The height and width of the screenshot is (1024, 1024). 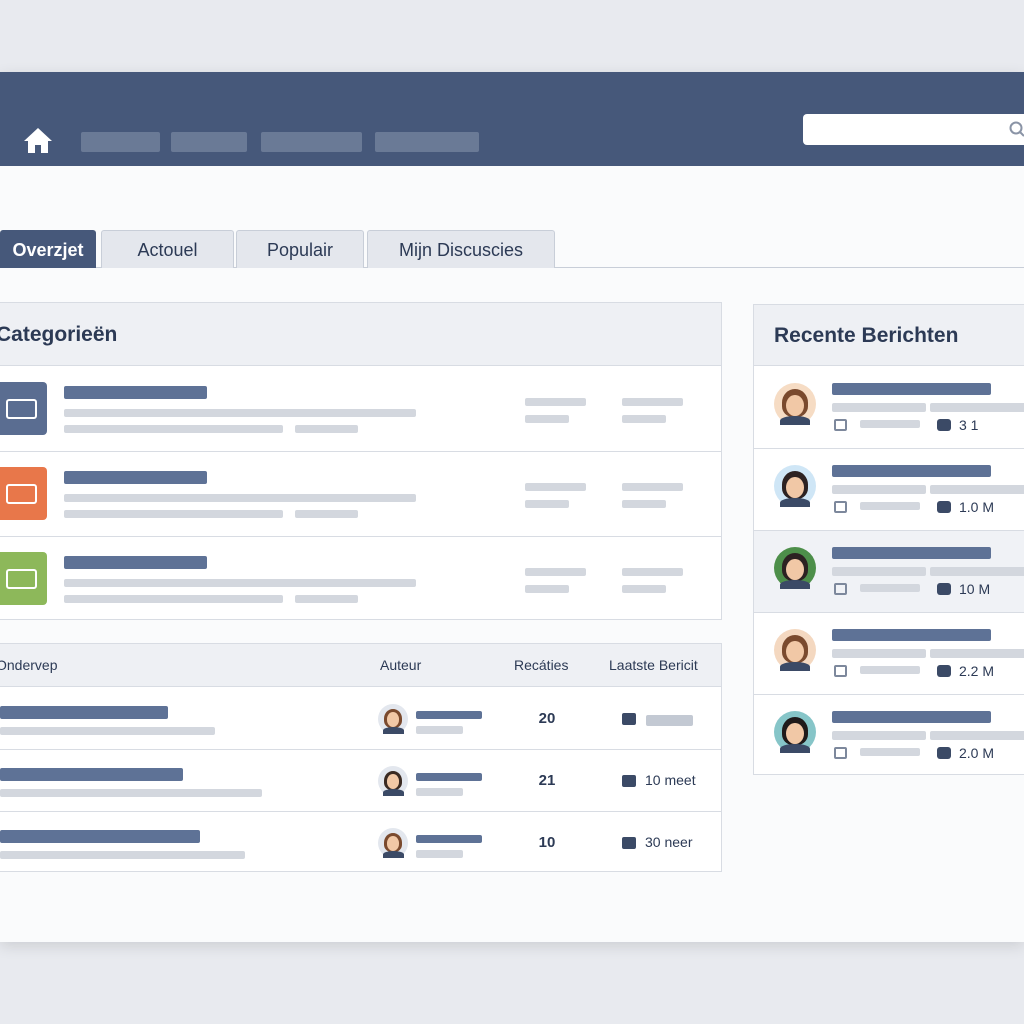 I want to click on reply-count: 20, so click(x=547, y=718).